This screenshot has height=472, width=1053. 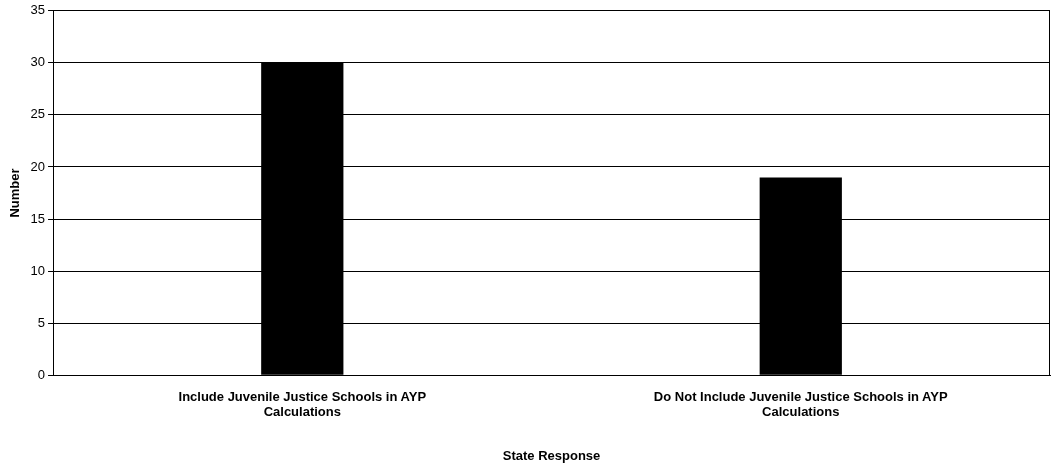 I want to click on y-tick-label: 25, so click(x=38, y=114).